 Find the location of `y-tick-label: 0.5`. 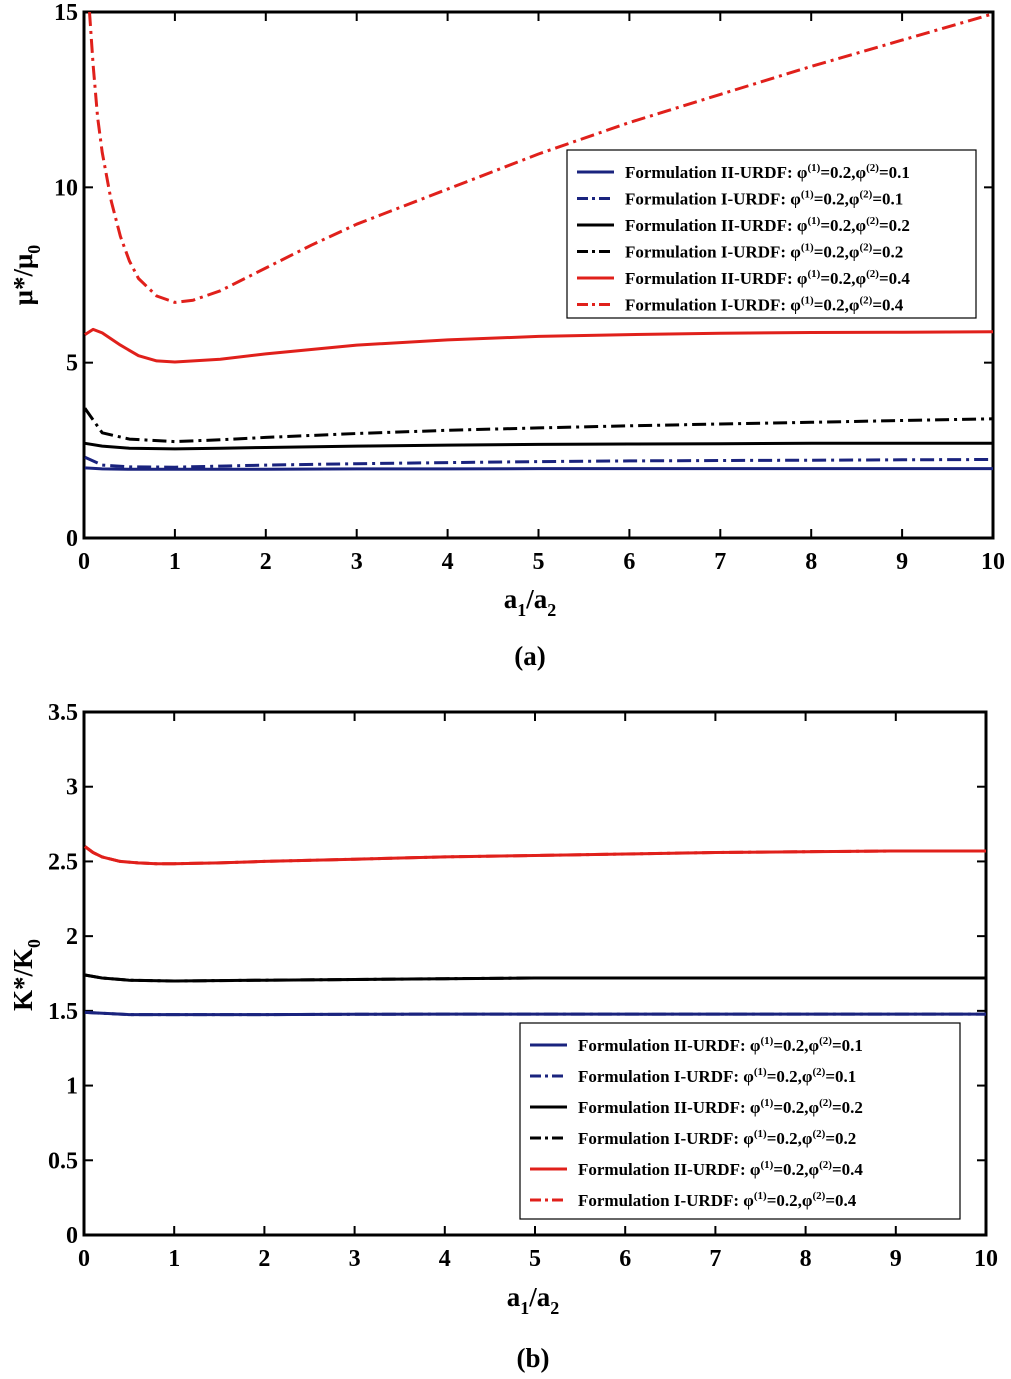

y-tick-label: 0.5 is located at coordinates (63, 1161).